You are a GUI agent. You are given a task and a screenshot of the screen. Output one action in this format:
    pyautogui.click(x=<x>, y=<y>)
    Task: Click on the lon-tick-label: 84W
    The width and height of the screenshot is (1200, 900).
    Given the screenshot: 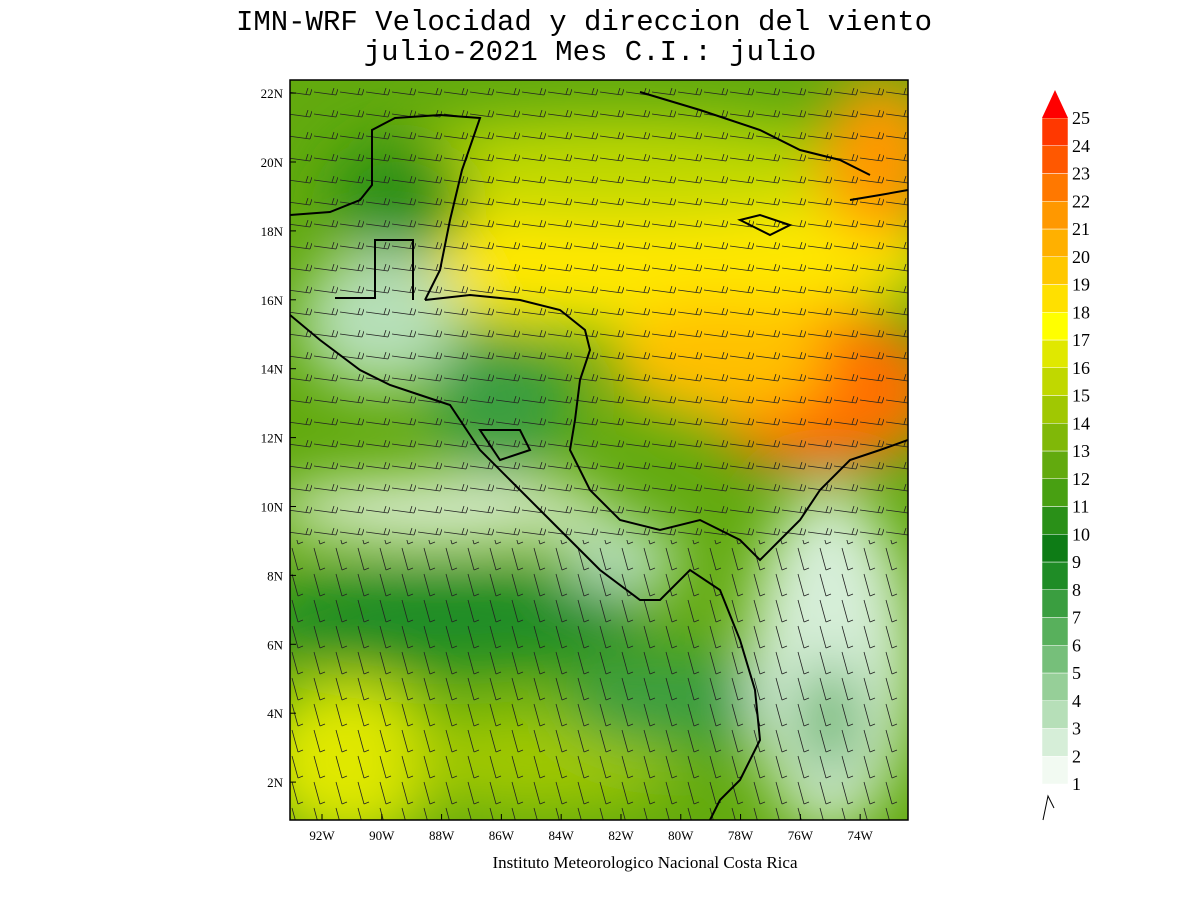 What is the action you would take?
    pyautogui.click(x=562, y=835)
    